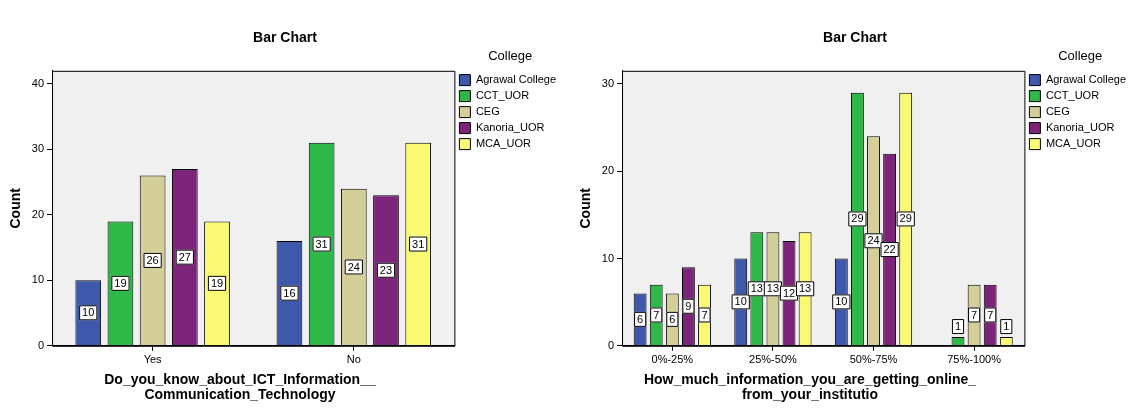  I want to click on data-label: 16, so click(289, 292).